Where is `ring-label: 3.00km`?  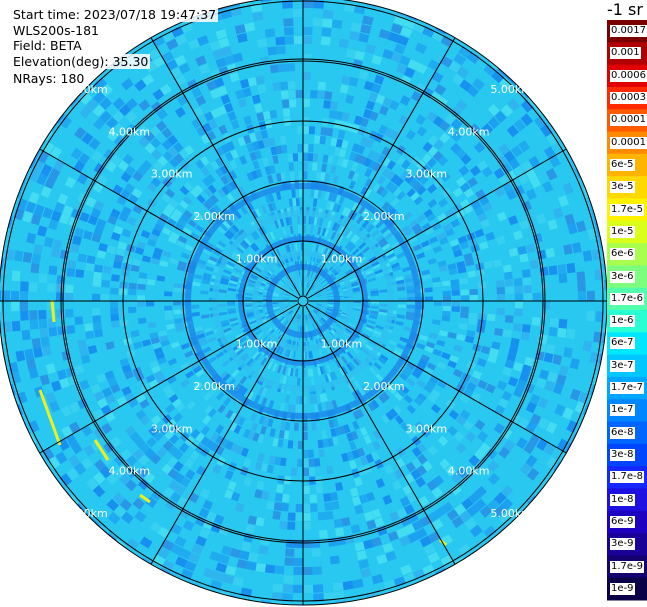 ring-label: 3.00km is located at coordinates (426, 174).